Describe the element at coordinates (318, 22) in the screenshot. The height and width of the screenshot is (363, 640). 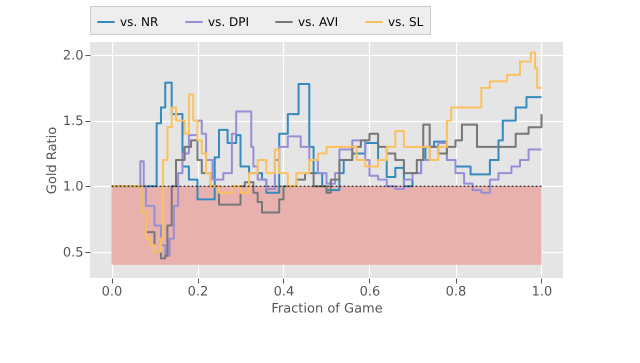
I see `legend-label: vs. AVI` at that location.